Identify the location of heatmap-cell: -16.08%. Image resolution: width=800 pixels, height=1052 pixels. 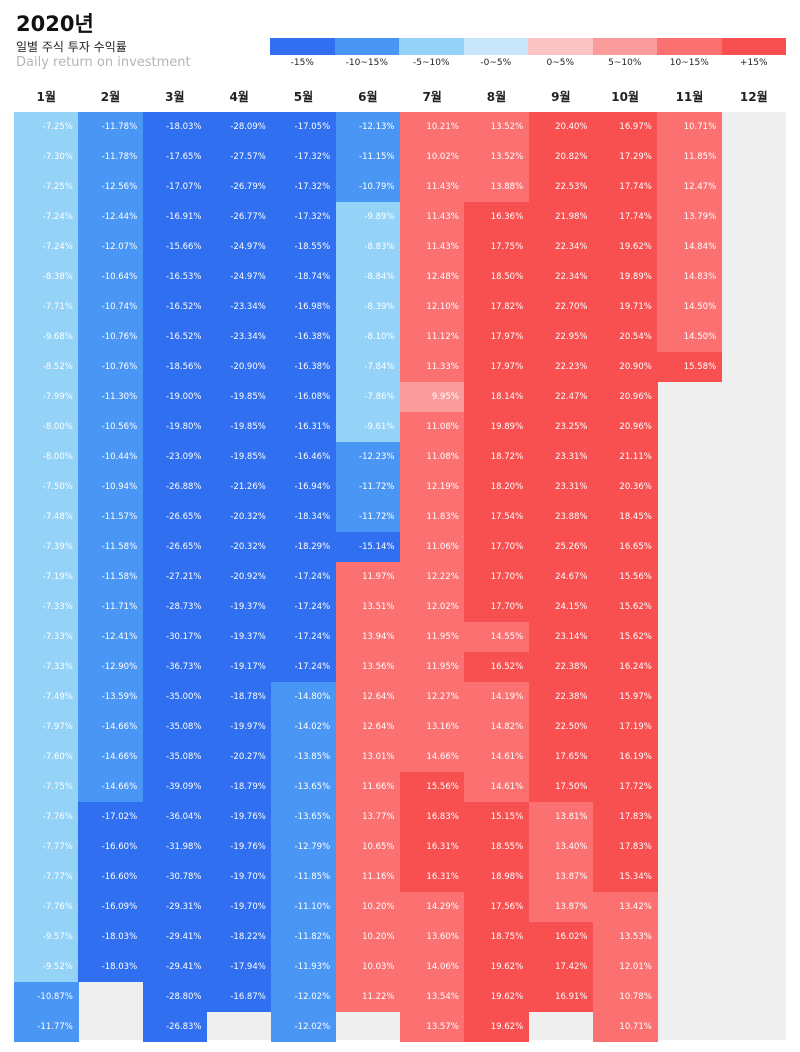
(304, 397).